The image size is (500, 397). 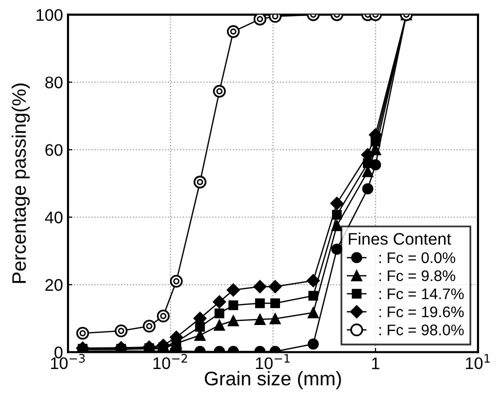 What do you see at coordinates (21, 183) in the screenshot?
I see `y-axis-title: Percentage passing(%)` at bounding box center [21, 183].